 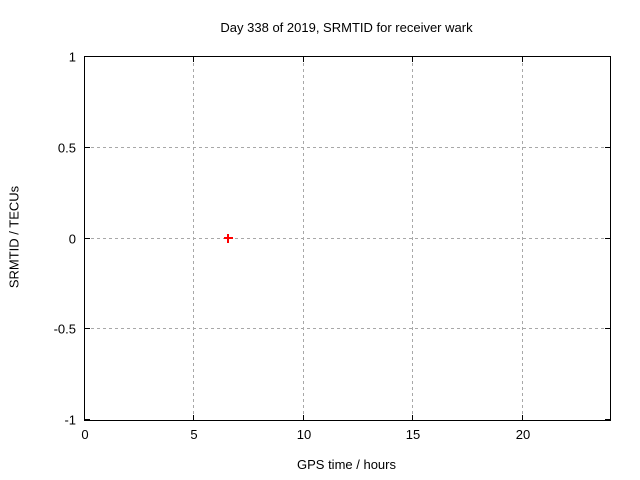 What do you see at coordinates (228, 238) in the screenshot?
I see `plus-icon` at bounding box center [228, 238].